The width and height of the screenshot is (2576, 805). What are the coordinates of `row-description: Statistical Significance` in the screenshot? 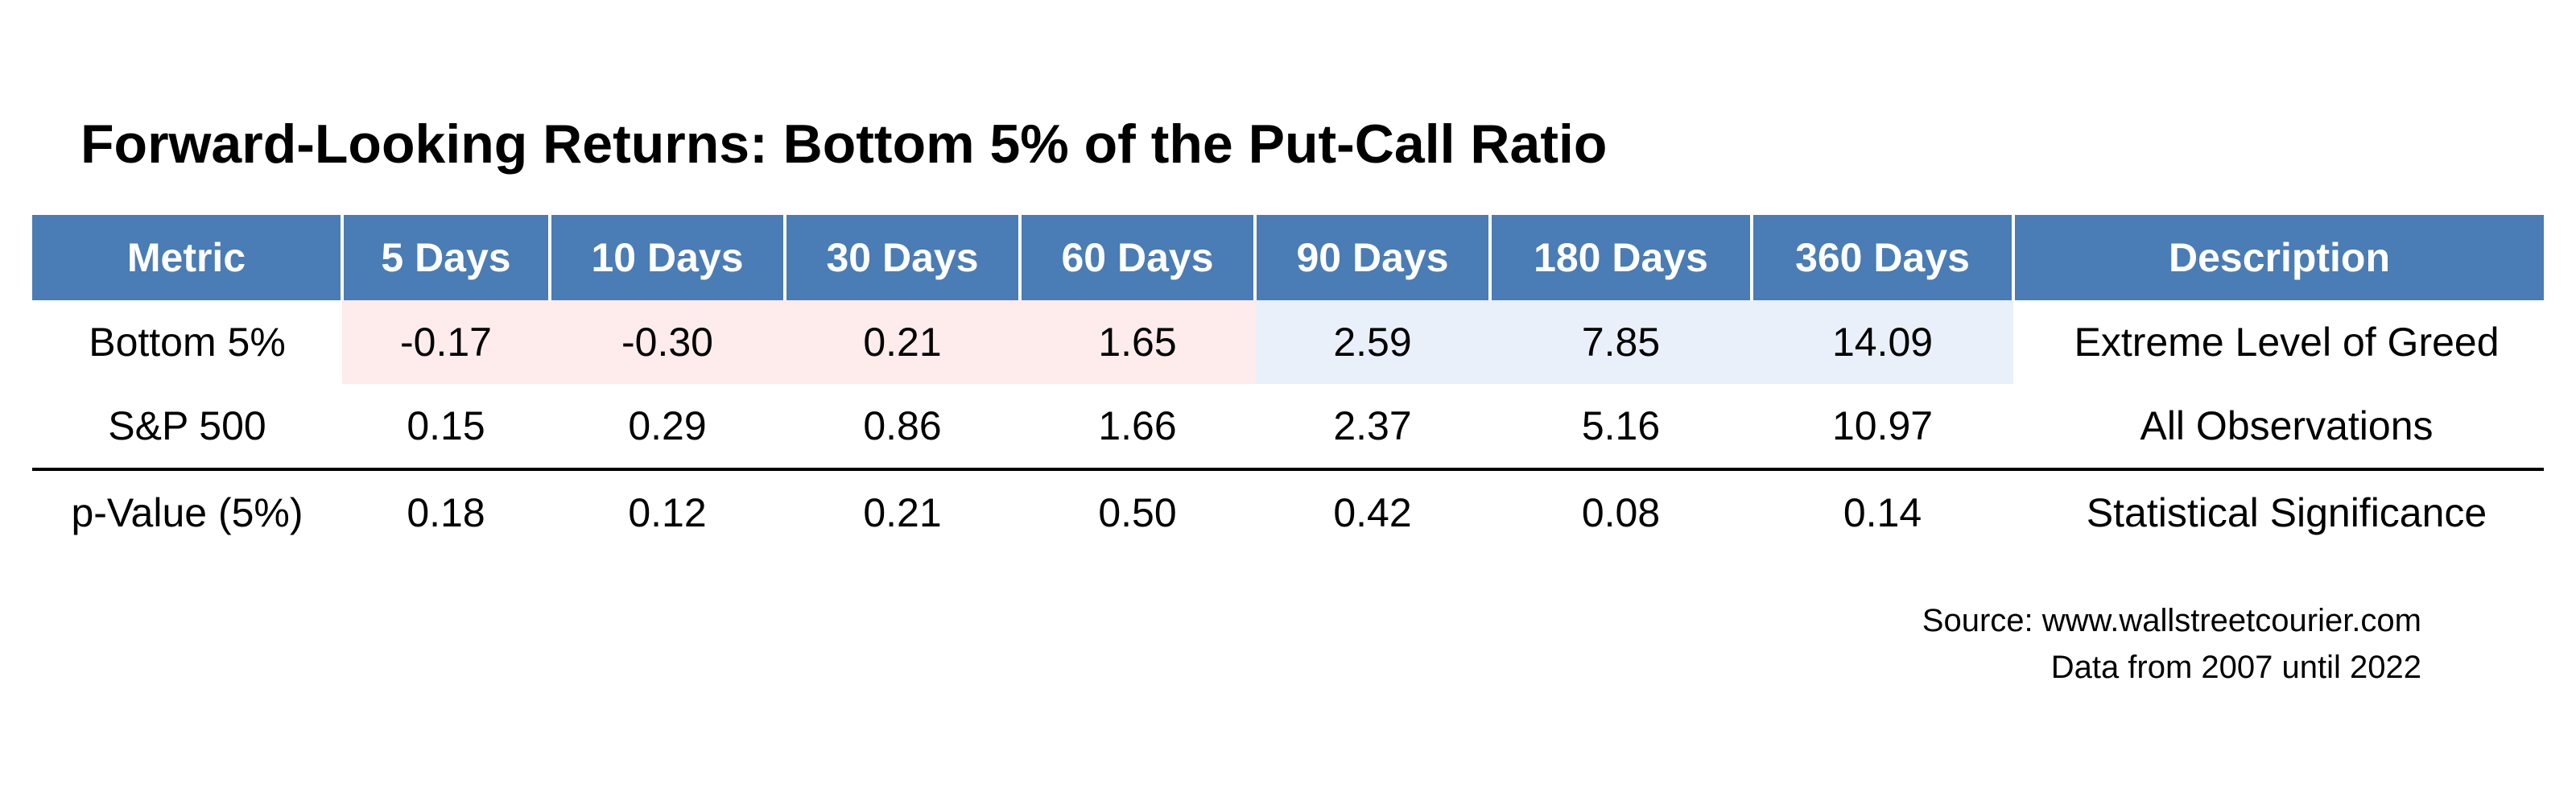 It's located at (2278, 511).